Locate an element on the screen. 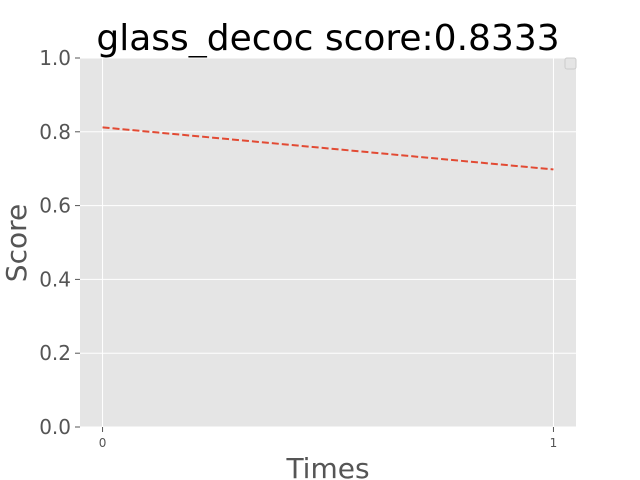  legend-box is located at coordinates (570, 63).